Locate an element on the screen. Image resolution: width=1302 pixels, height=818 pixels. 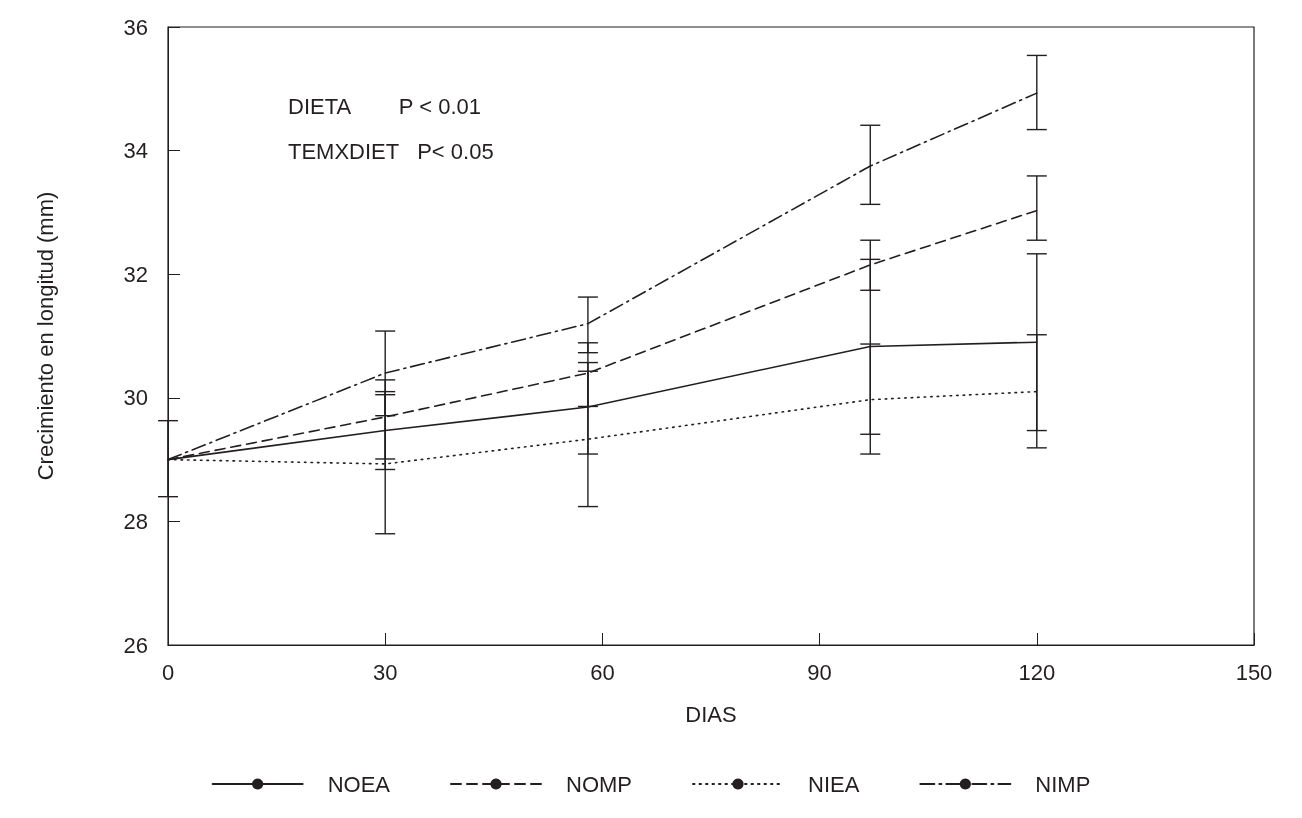
x-axis-title: DIAS is located at coordinates (711, 714).